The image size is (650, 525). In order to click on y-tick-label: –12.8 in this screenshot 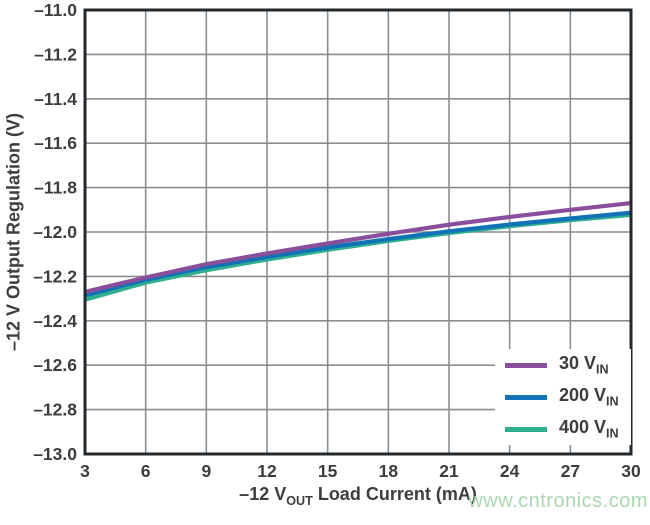, I will do `click(55, 410)`.